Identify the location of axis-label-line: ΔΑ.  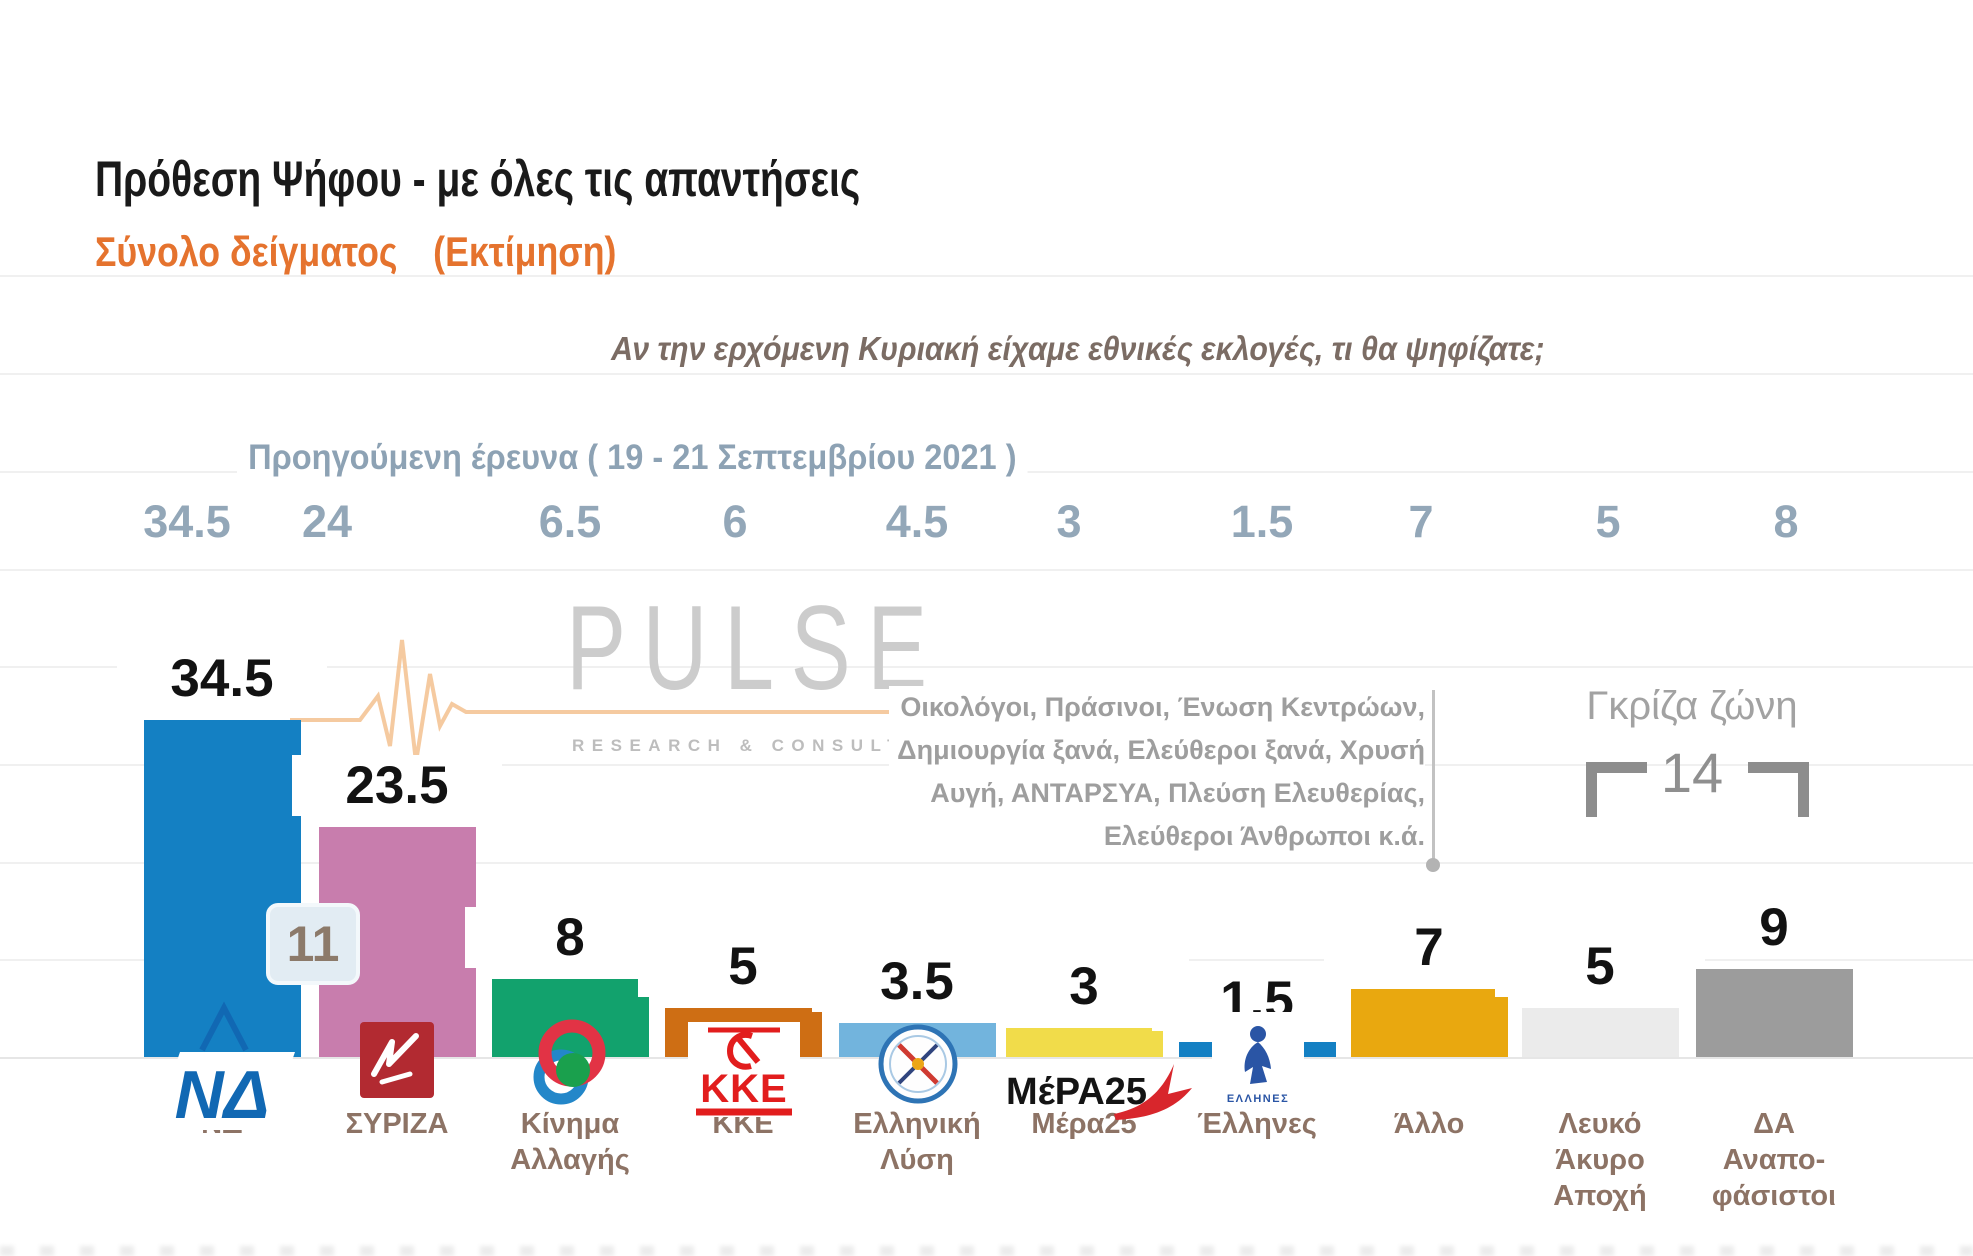
(1774, 1124).